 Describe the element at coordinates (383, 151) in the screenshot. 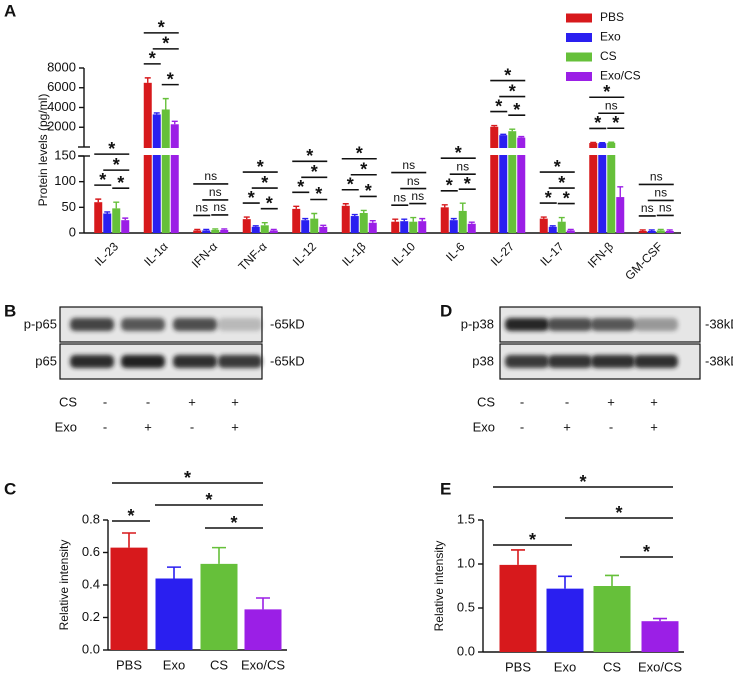

I see `axis-break-gap` at that location.